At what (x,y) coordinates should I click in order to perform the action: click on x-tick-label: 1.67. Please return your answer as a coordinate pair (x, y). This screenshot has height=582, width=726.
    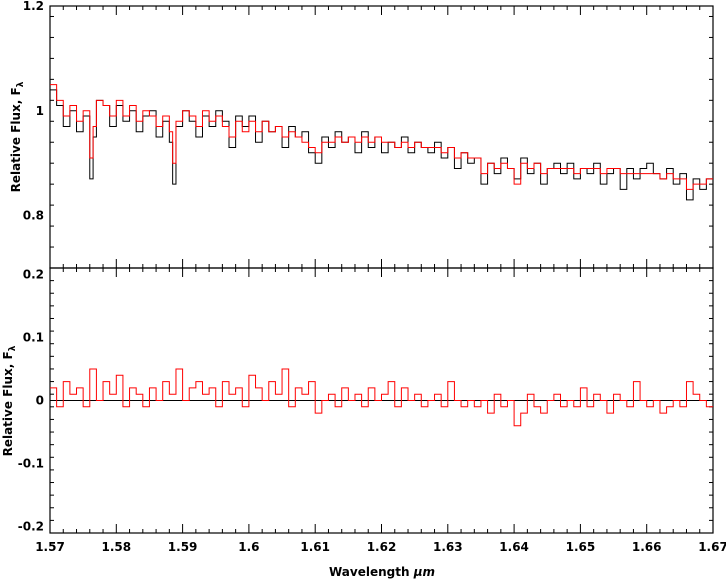
    Looking at the image, I should click on (712, 547).